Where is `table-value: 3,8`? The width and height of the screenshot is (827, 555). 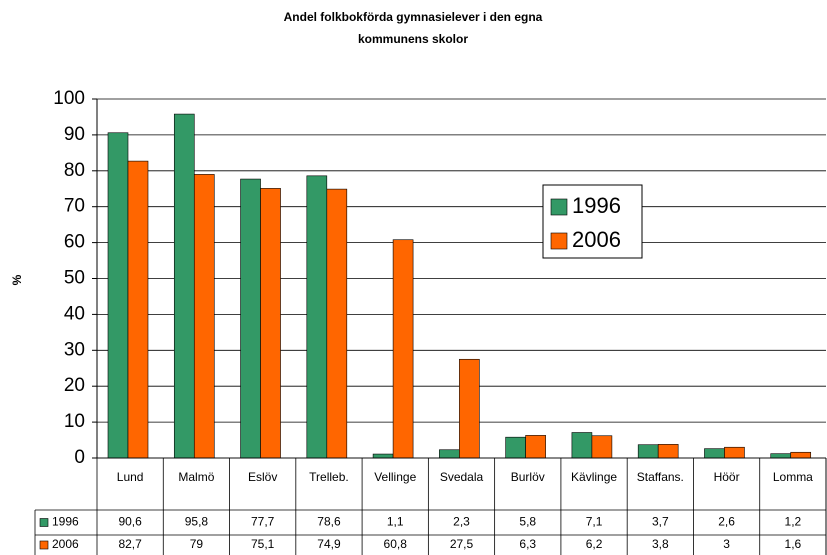
table-value: 3,8 is located at coordinates (660, 544).